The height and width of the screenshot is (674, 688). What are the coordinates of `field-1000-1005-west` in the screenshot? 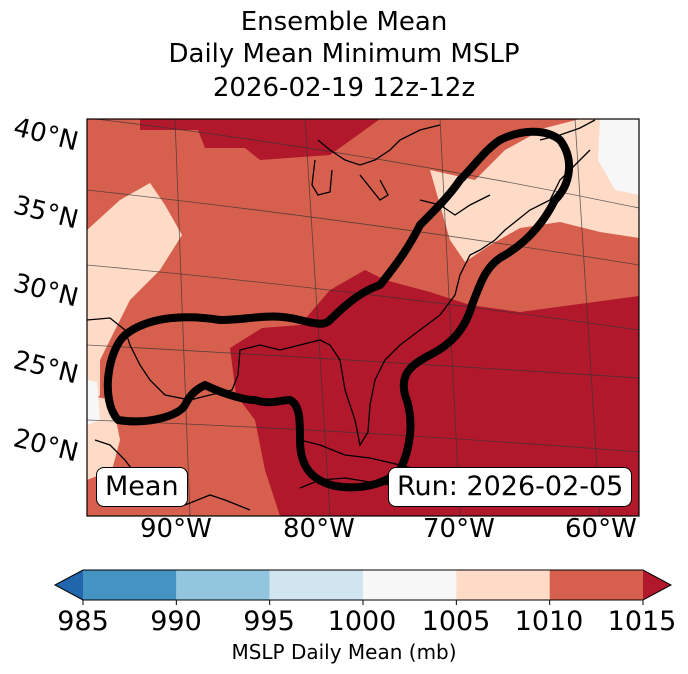 It's located at (93, 402).